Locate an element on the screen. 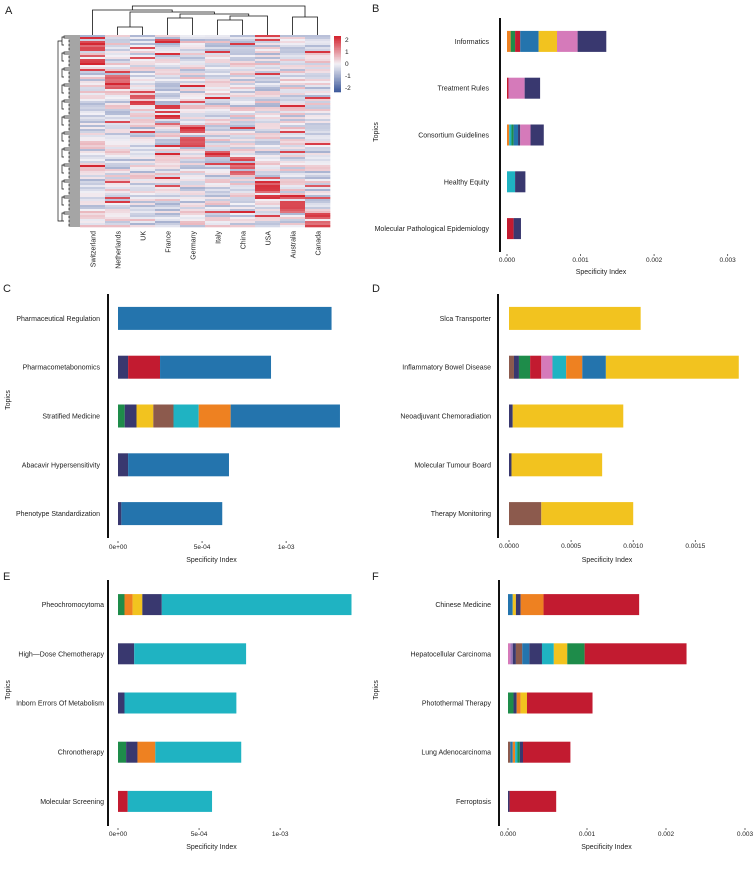  category-label: Pheochromocytoma is located at coordinates (73, 605).